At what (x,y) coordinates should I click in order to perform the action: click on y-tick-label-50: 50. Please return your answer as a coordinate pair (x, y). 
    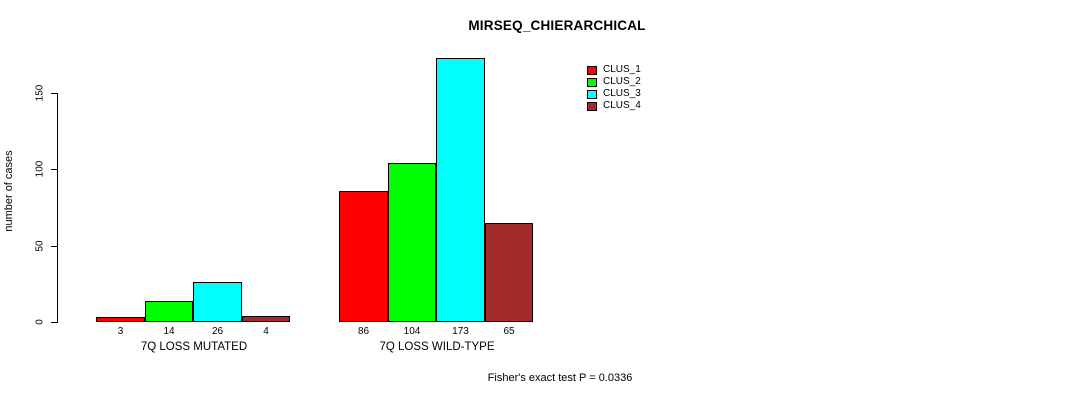
    Looking at the image, I should click on (40, 246).